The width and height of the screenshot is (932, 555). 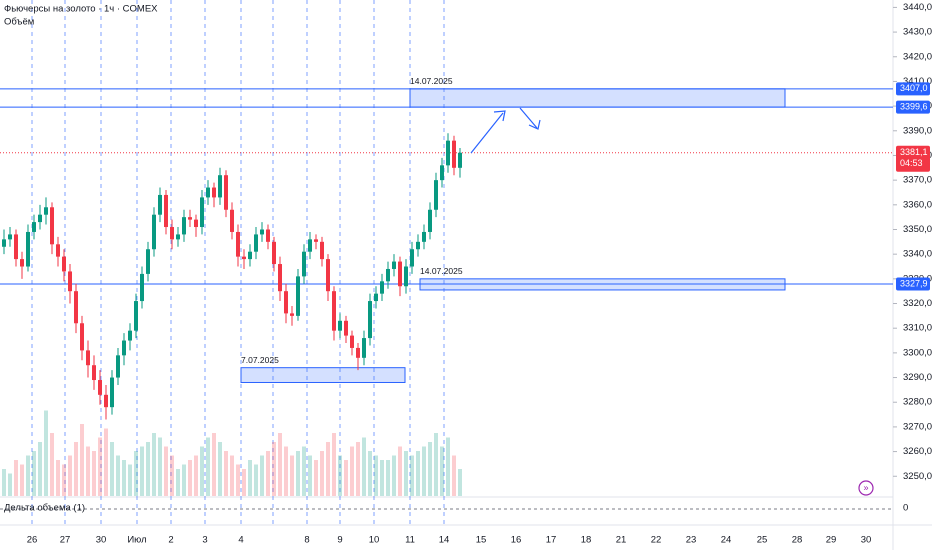 I want to click on price-badge-label: 3399,6, so click(x=914, y=106).